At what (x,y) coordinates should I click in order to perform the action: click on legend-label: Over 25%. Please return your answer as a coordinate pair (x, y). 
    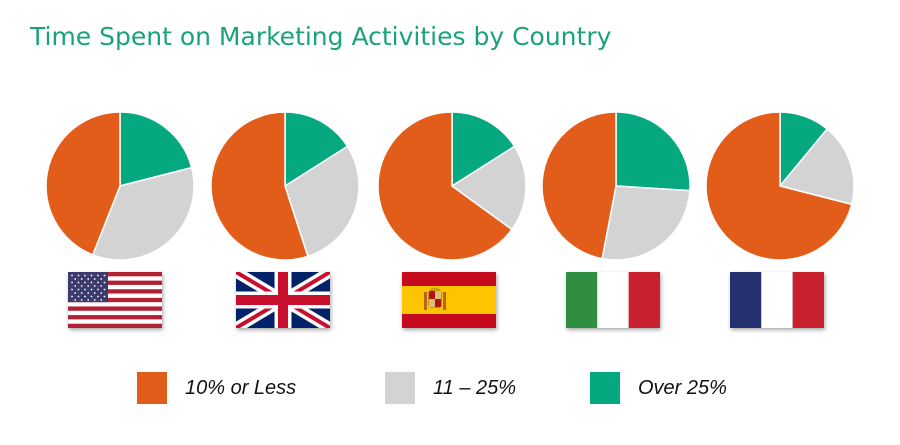
    Looking at the image, I should click on (682, 387).